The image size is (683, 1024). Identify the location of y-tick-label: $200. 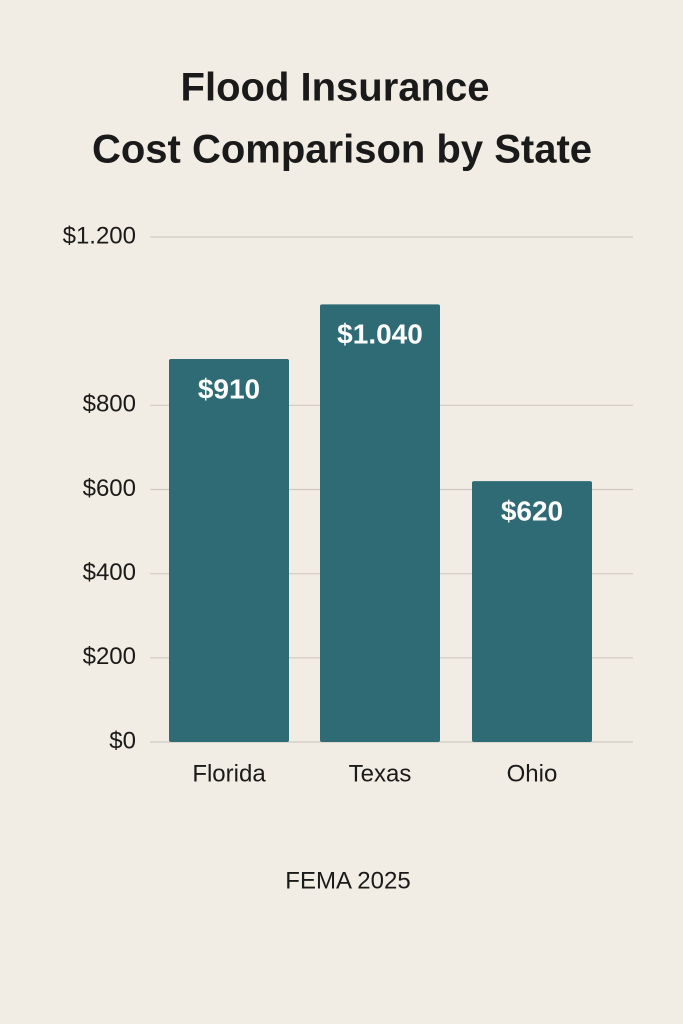
(109, 656).